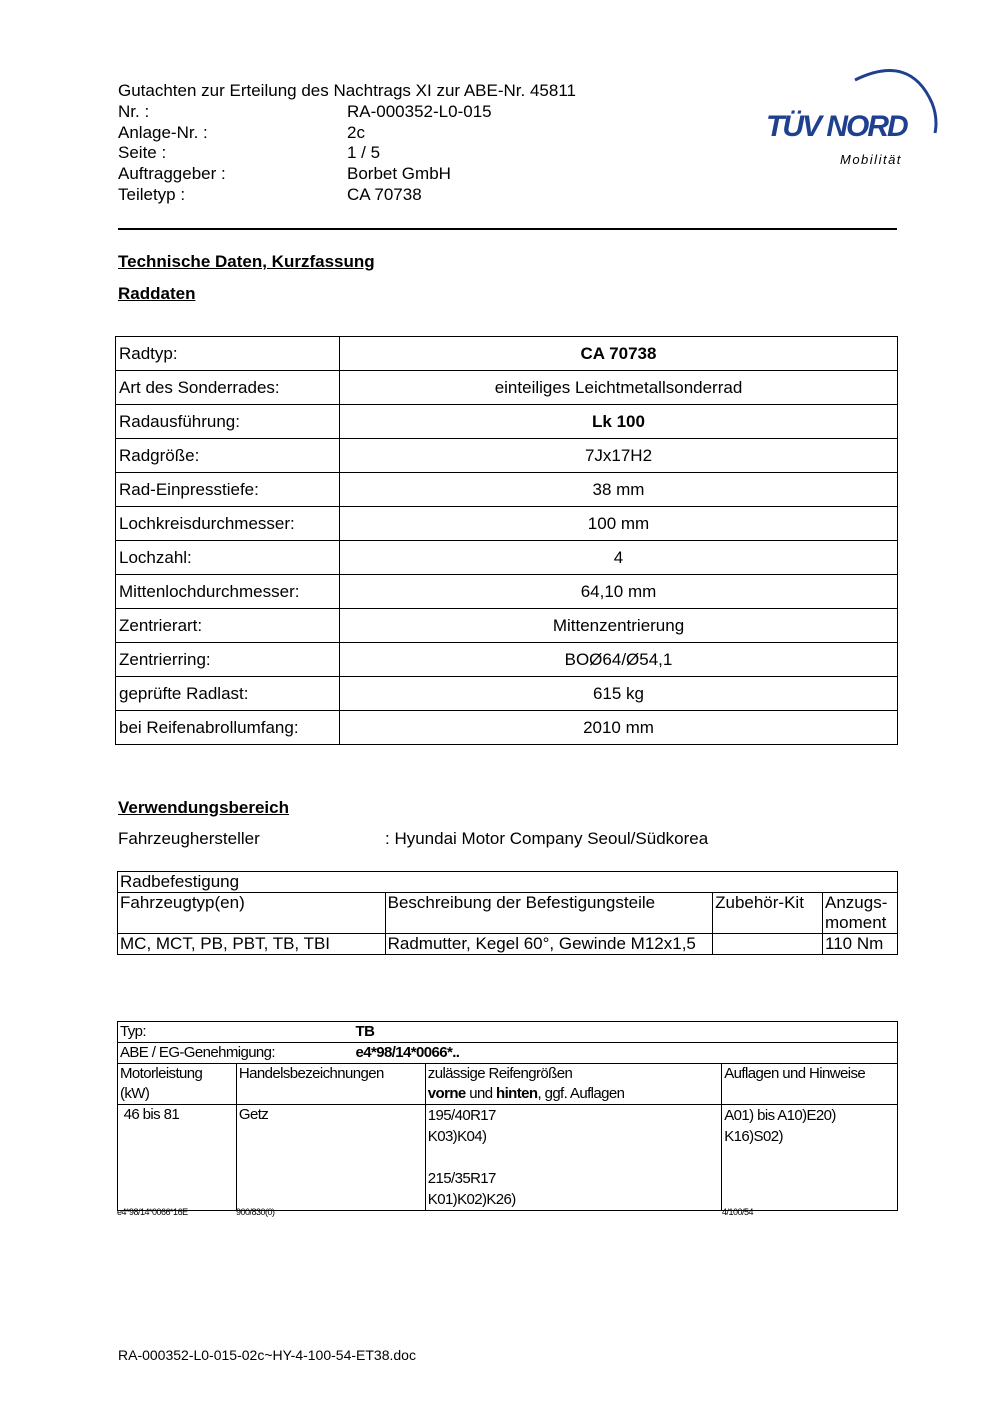 Image resolution: width=992 pixels, height=1404 pixels. Describe the element at coordinates (227, 421) in the screenshot. I see `row-label: Radausführung:` at that location.